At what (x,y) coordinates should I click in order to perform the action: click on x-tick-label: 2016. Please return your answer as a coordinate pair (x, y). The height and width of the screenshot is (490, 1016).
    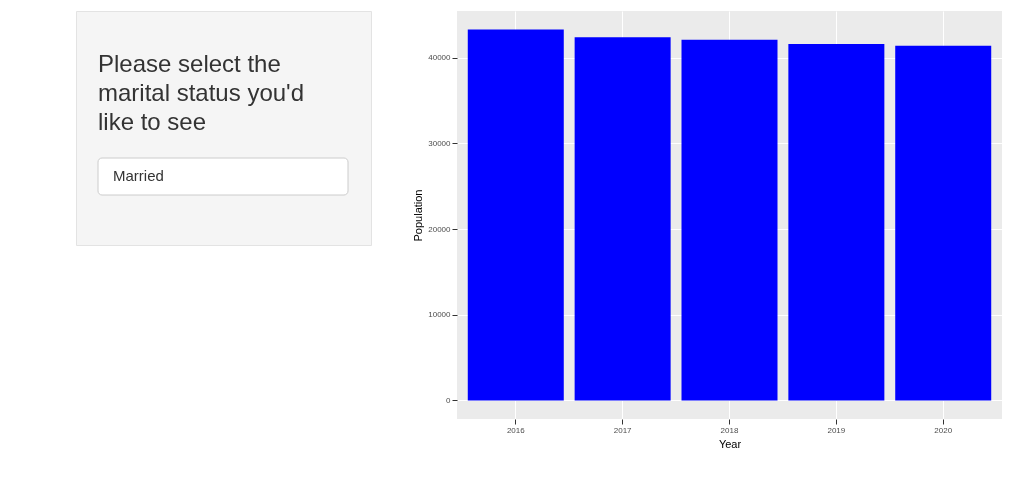
    Looking at the image, I should click on (516, 430).